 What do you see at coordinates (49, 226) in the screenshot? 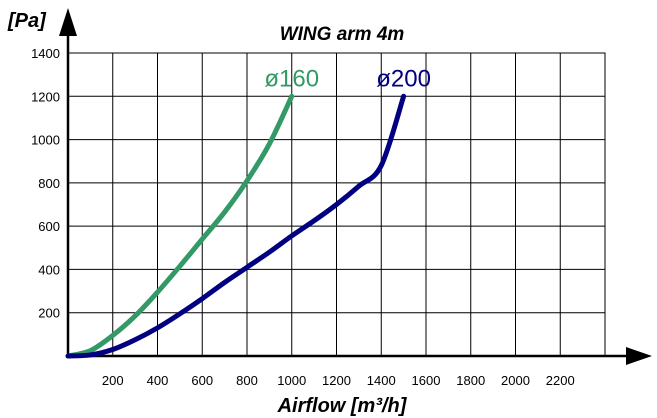
I see `y-tick-label: 600` at bounding box center [49, 226].